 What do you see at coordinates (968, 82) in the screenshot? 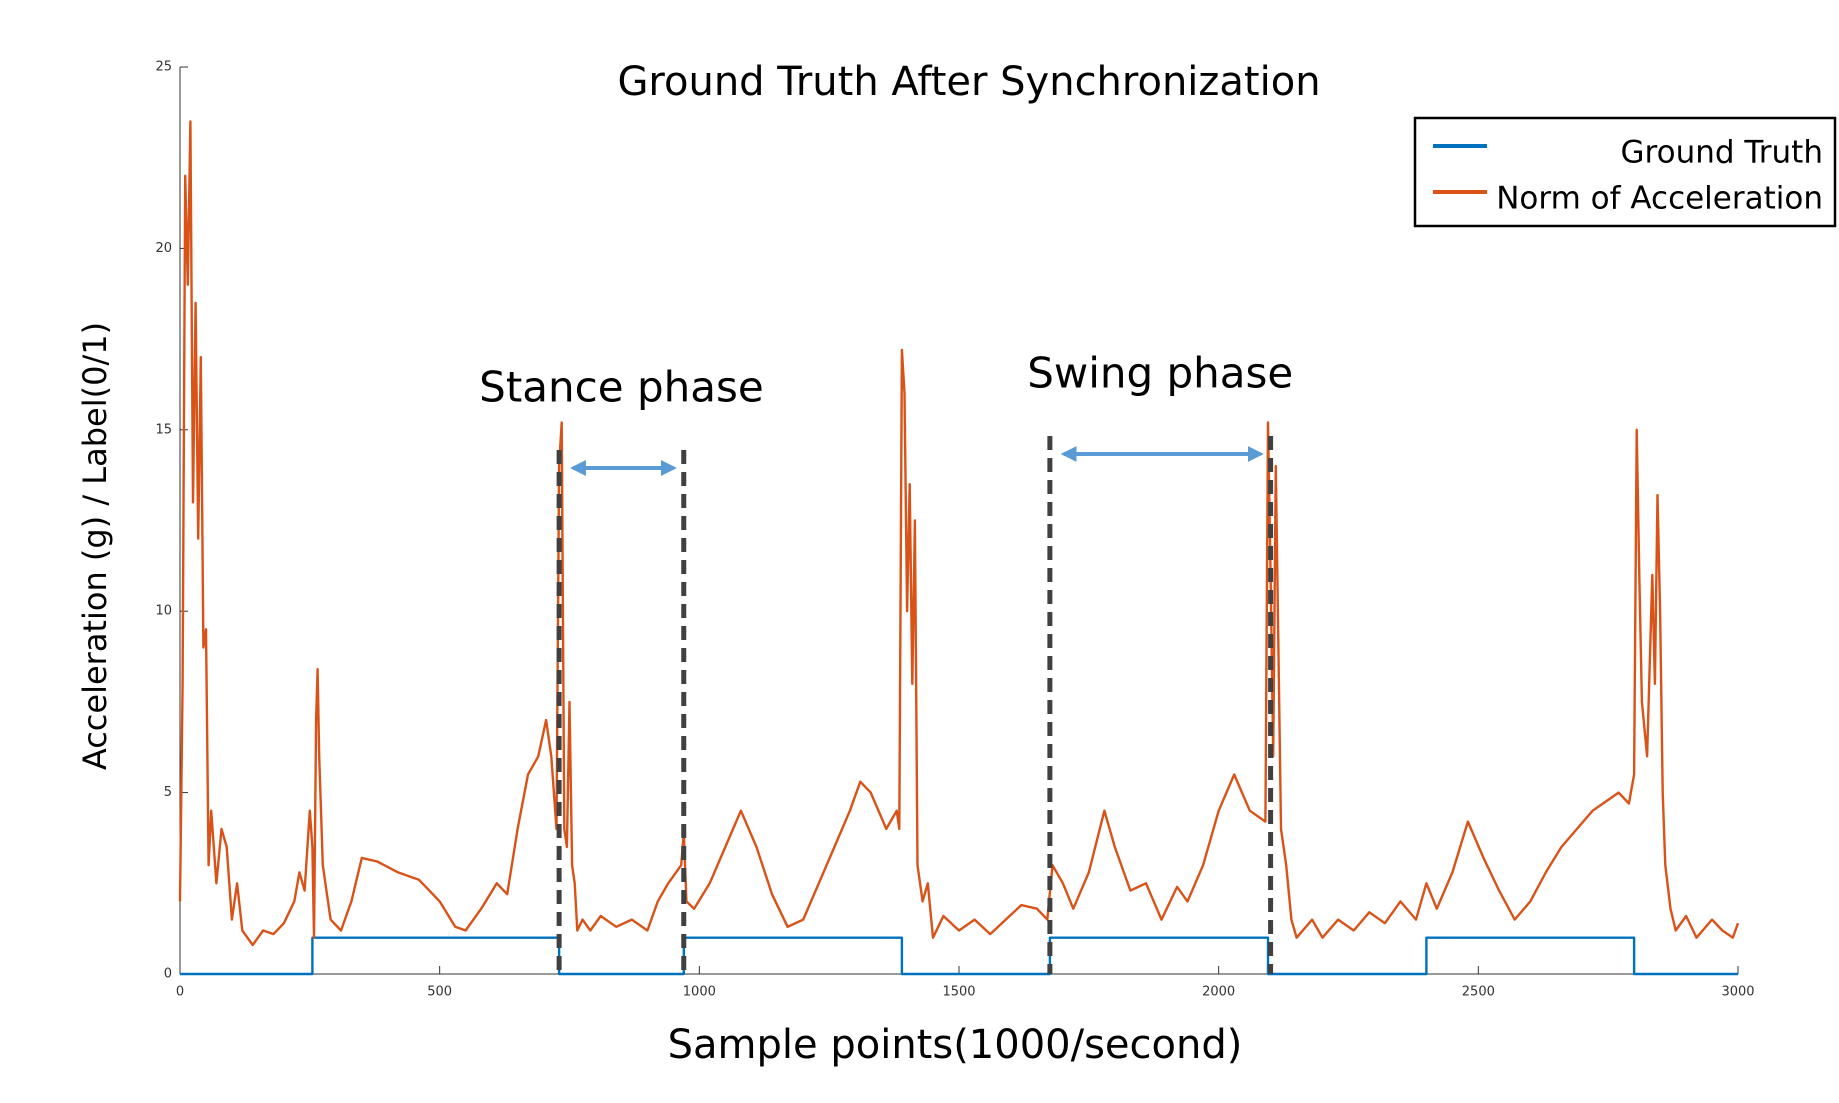
I see `chart-title: Ground Truth After Synchronization` at bounding box center [968, 82].